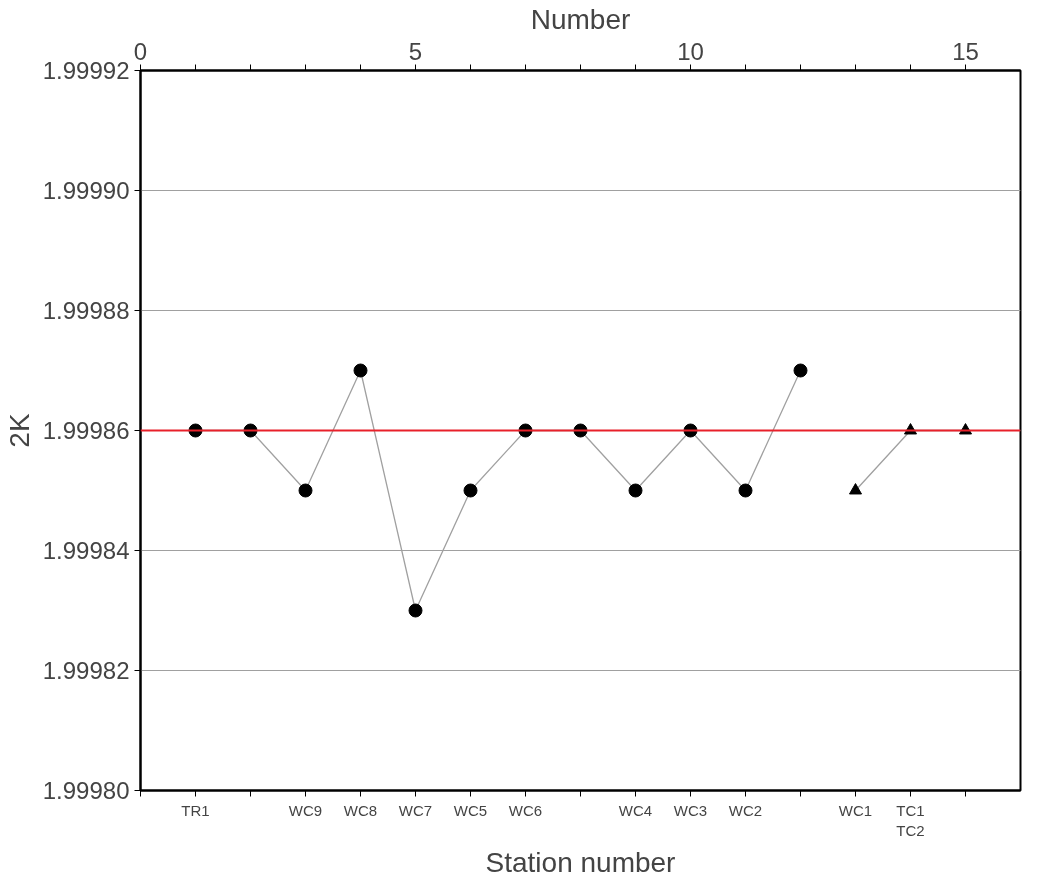 This screenshot has height=894, width=1057. Describe the element at coordinates (415, 51) in the screenshot. I see `x2-tick-label: 5` at that location.